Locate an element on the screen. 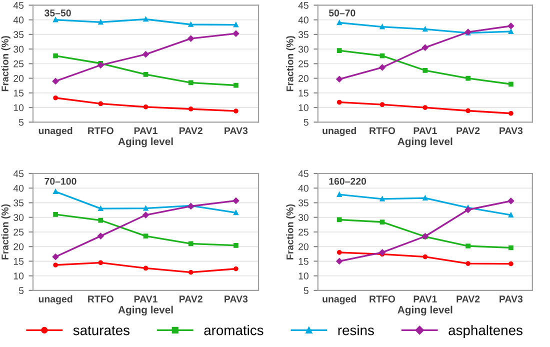 The width and height of the screenshot is (550, 347). chart-title: 50–70 is located at coordinates (342, 13).